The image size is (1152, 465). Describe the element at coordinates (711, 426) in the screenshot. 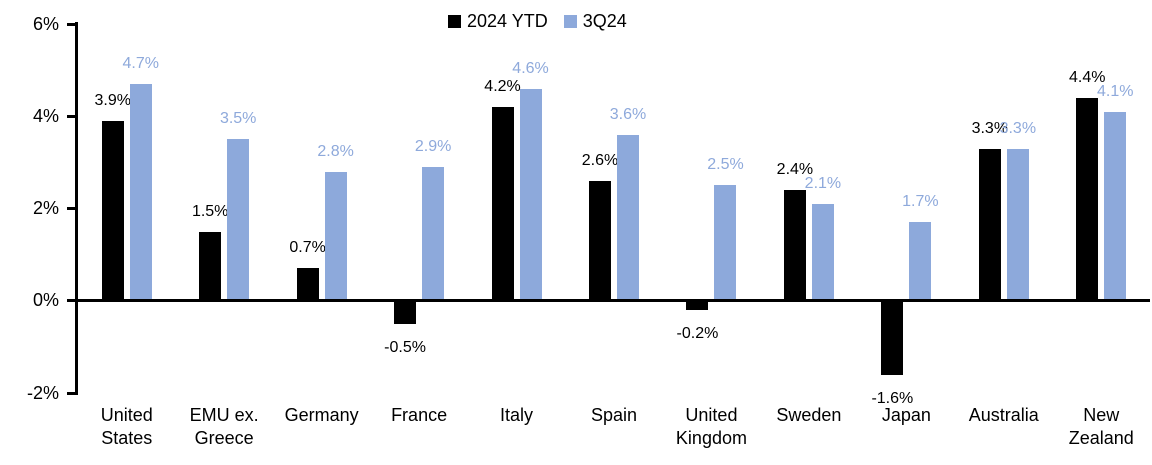

I see `category-label-united-kingdom: United Kingdom` at that location.